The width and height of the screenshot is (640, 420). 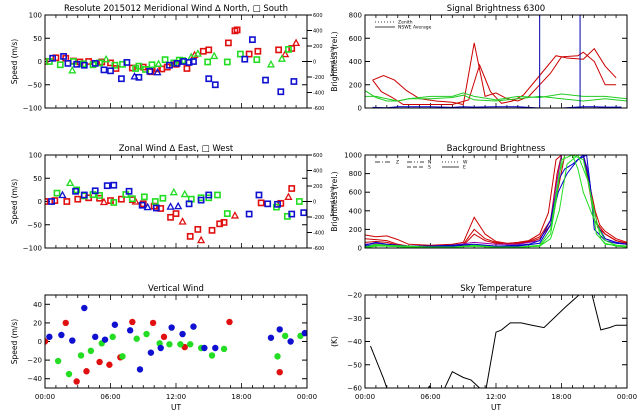 What do you see at coordinates (429, 168) in the screenshot?
I see `legend-label: S` at bounding box center [429, 168].